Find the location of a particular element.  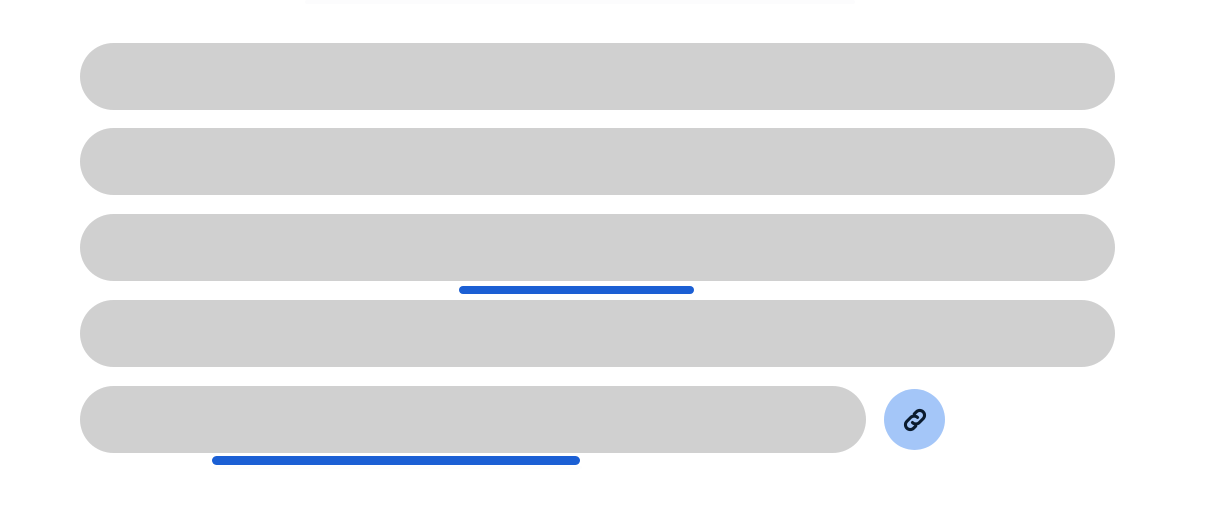

link-icon is located at coordinates (915, 420).